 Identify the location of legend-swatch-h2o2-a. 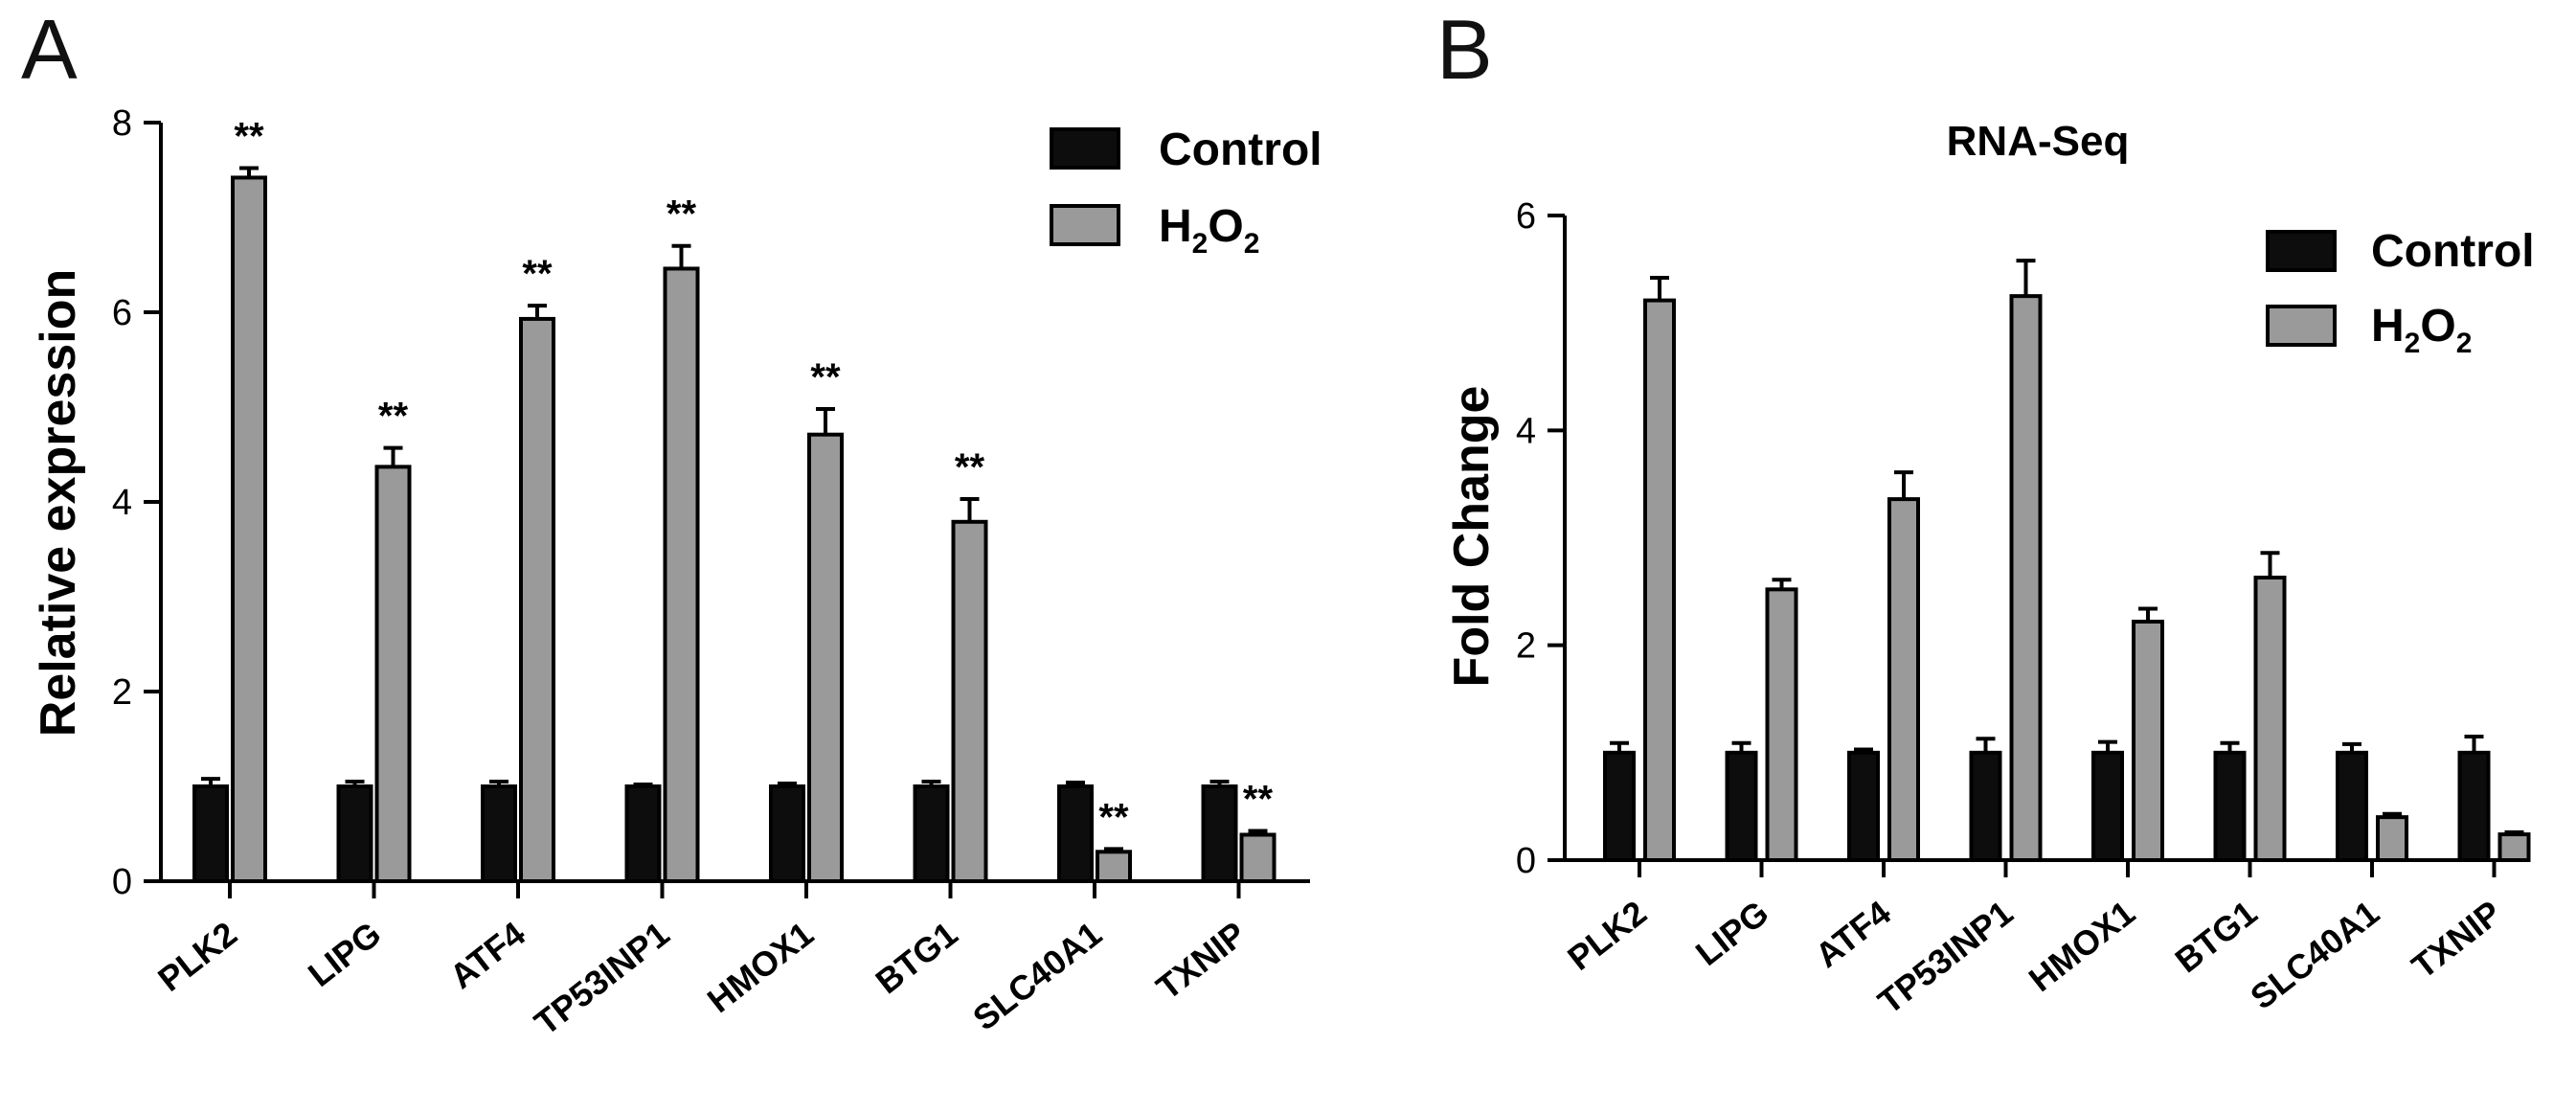
(1085, 225).